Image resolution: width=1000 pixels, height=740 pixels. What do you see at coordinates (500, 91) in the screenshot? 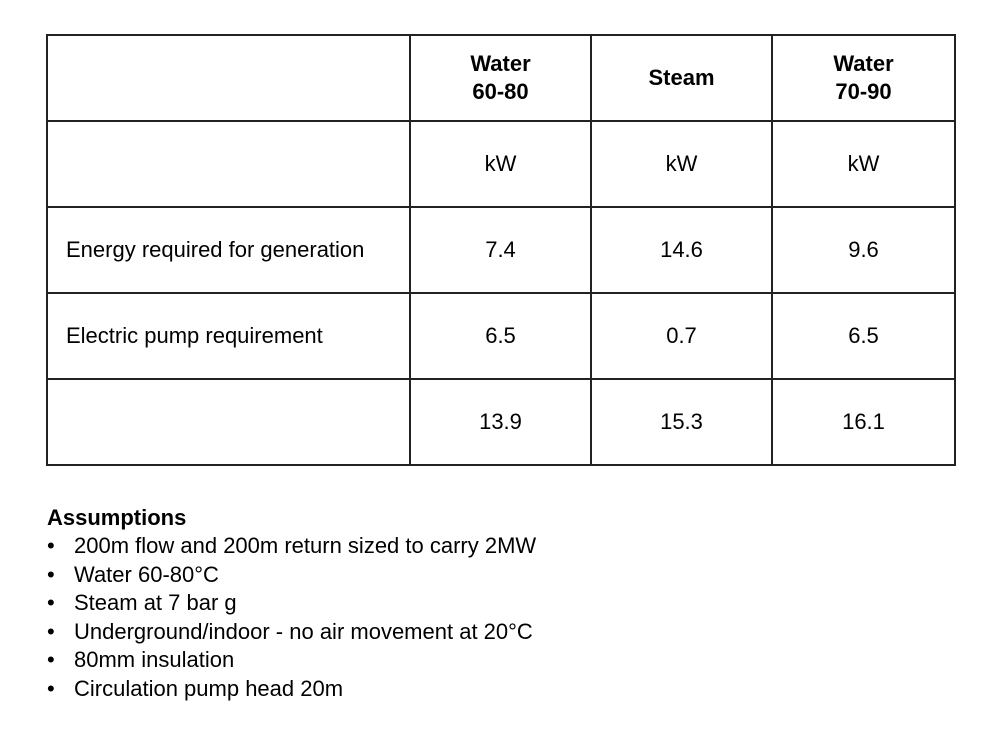
I see `header-line: 60-80` at bounding box center [500, 91].